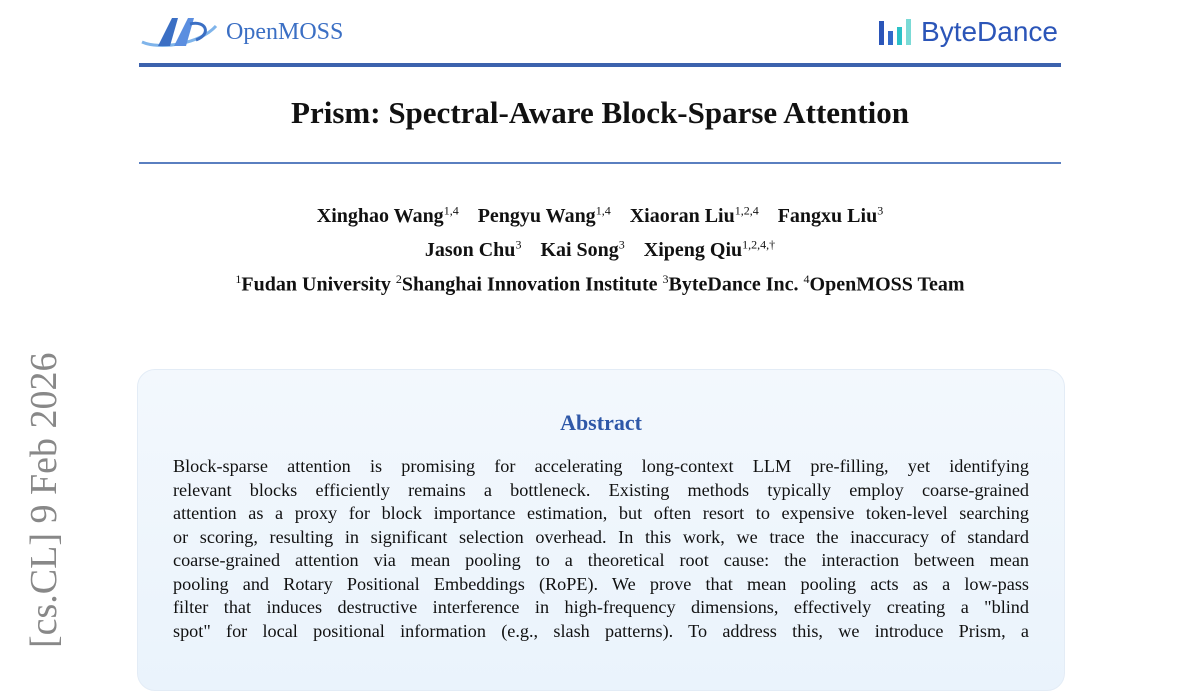 The width and height of the screenshot is (1200, 691). Describe the element at coordinates (544, 215) in the screenshot. I see `author: Pengyu Wang1,4` at that location.